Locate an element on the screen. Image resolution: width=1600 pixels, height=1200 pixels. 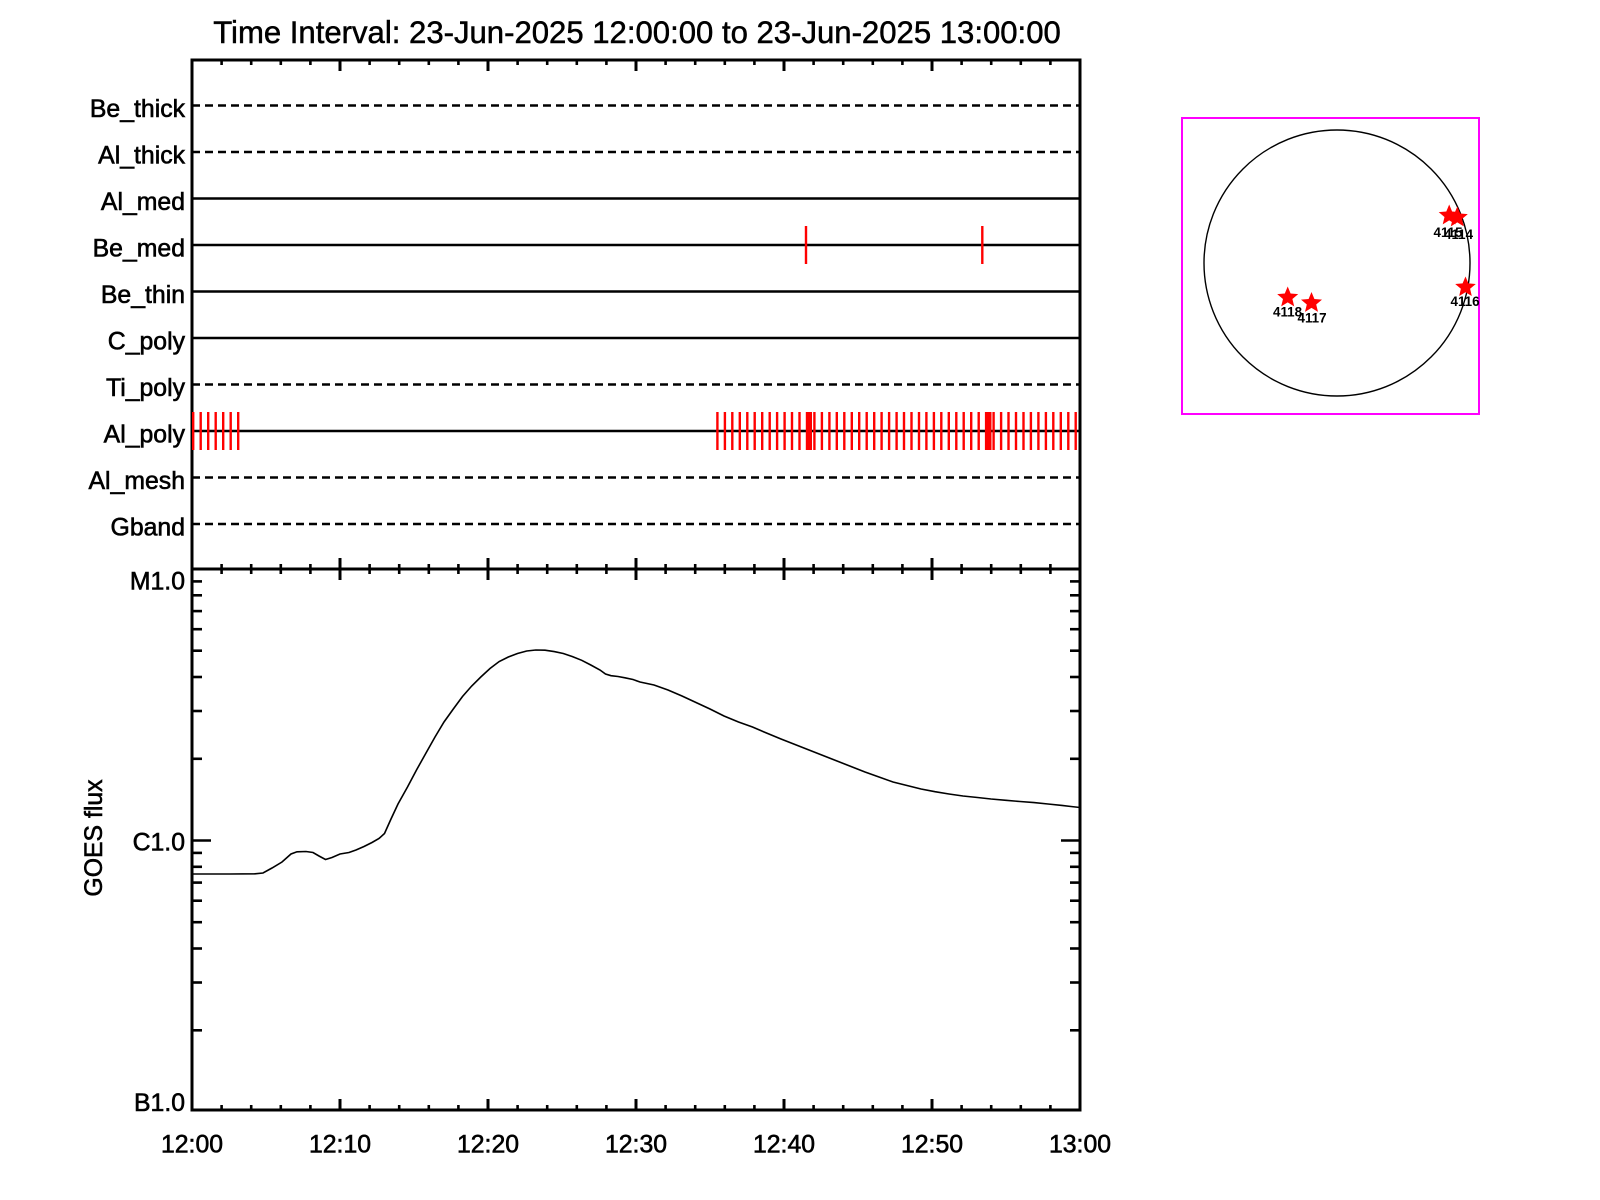
svg-text: 4114 is located at coordinates (1459, 234).